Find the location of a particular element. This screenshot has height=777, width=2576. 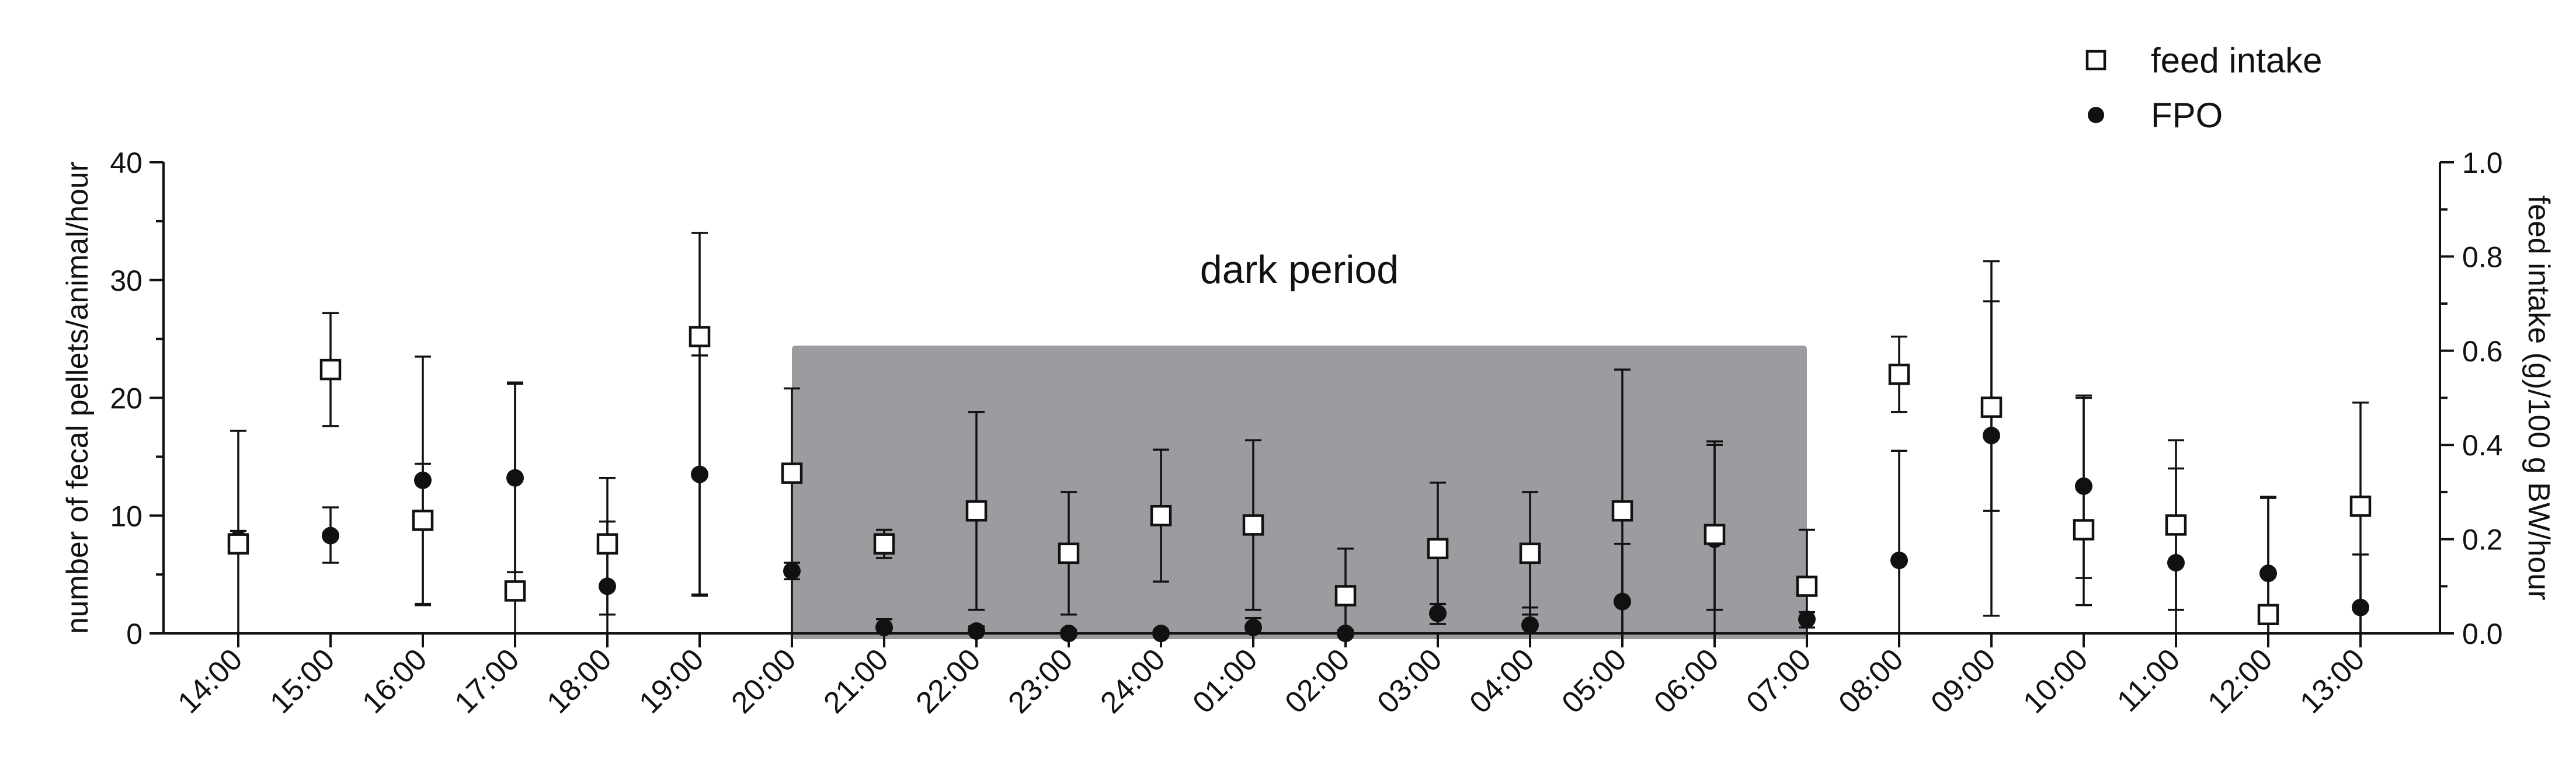

x-tick-label: 02:00 is located at coordinates (1317, 681).